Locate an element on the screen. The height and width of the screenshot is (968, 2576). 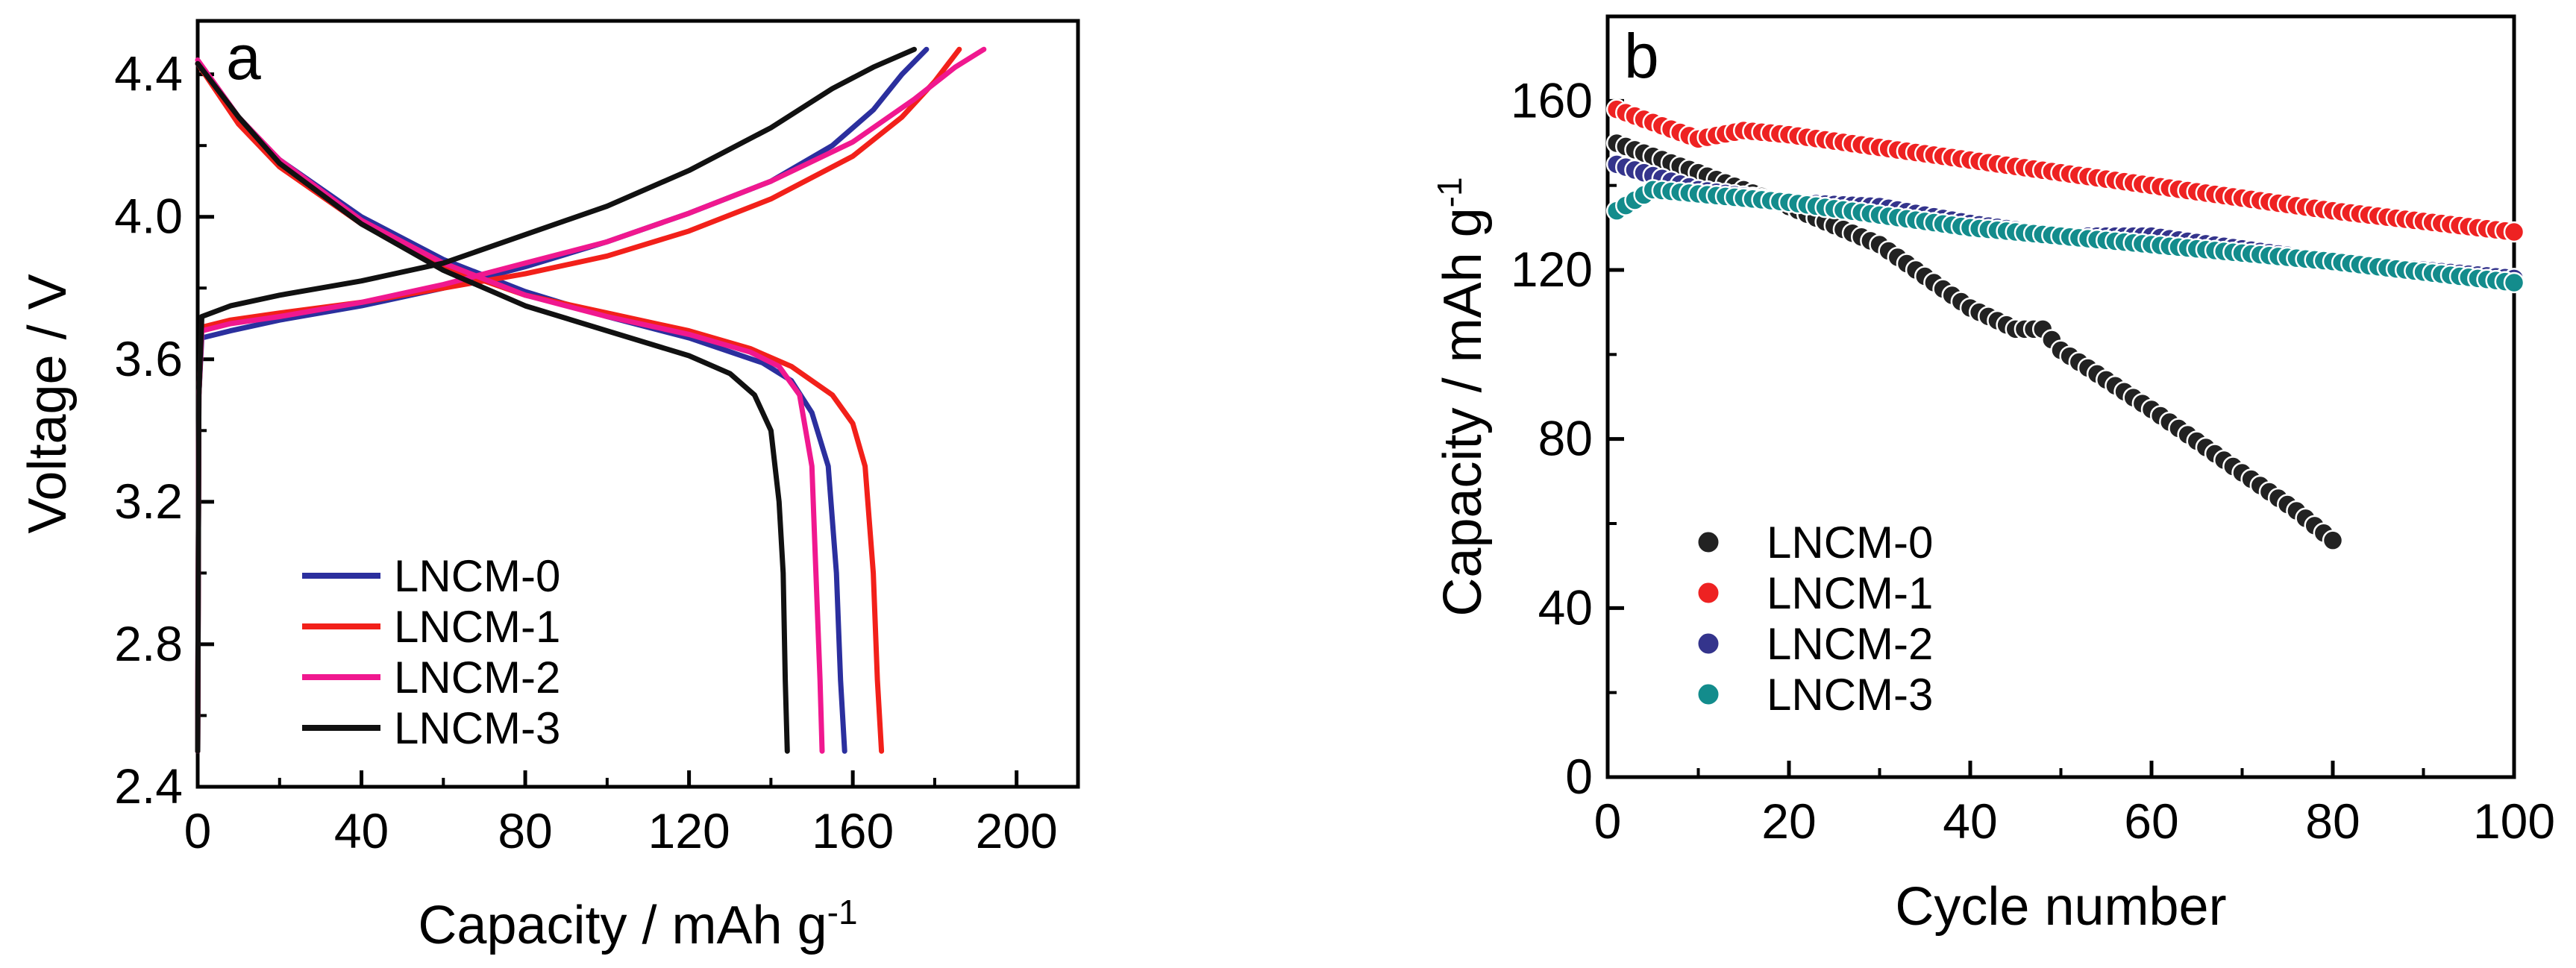
panel-a-y-tick-label-4.4: 4.4 is located at coordinates (148, 73).